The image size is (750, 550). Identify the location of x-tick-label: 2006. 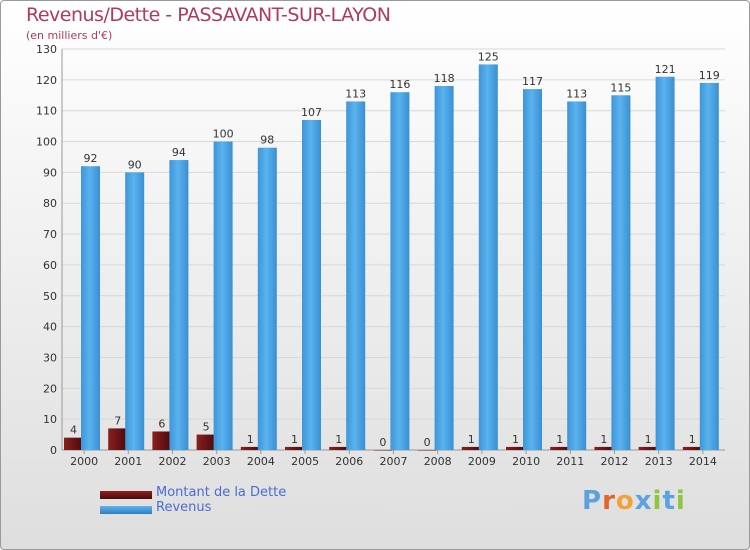
(349, 461).